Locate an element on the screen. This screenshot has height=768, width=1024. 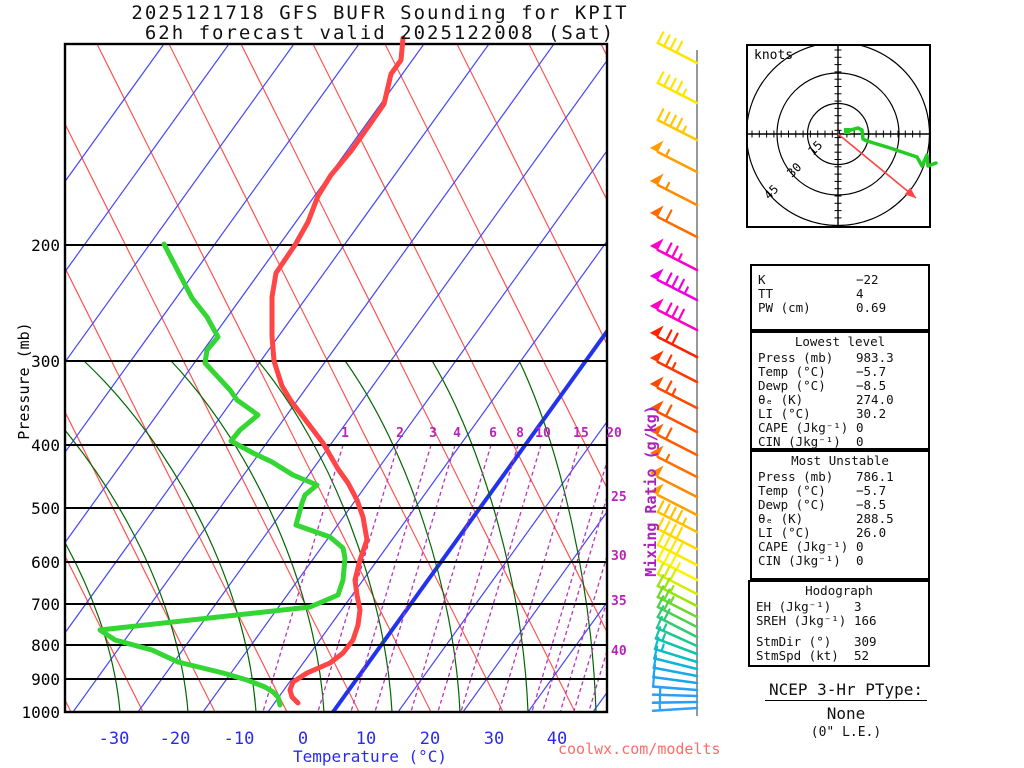
table-row-label: StmDir (°) is located at coordinates (794, 641).